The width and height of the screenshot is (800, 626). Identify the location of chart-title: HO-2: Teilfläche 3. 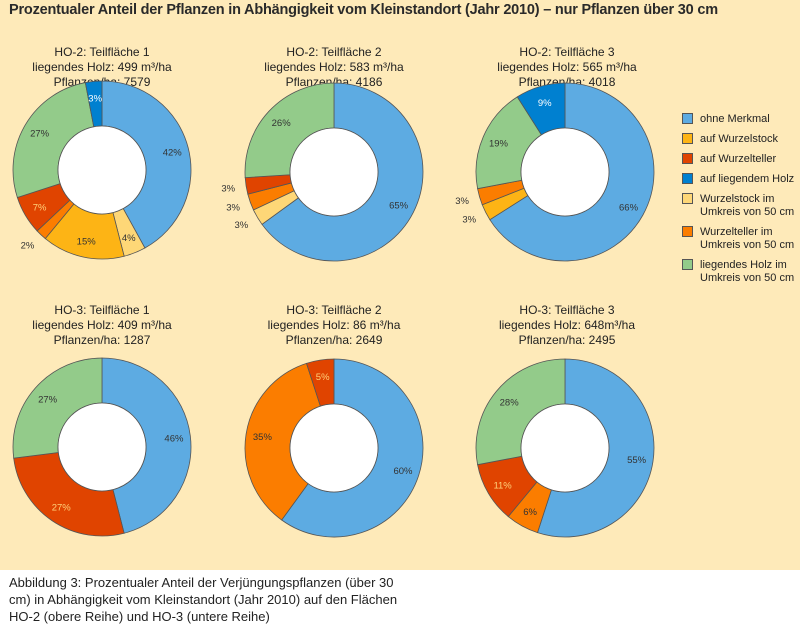
(567, 52).